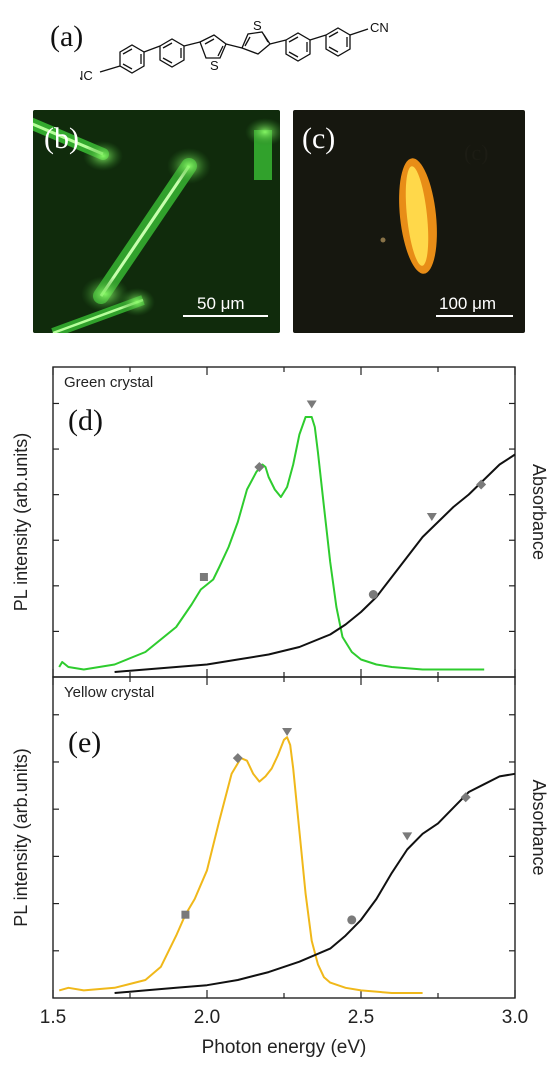  Describe the element at coordinates (61, 138) in the screenshot. I see `panel-label-b: (b)` at that location.